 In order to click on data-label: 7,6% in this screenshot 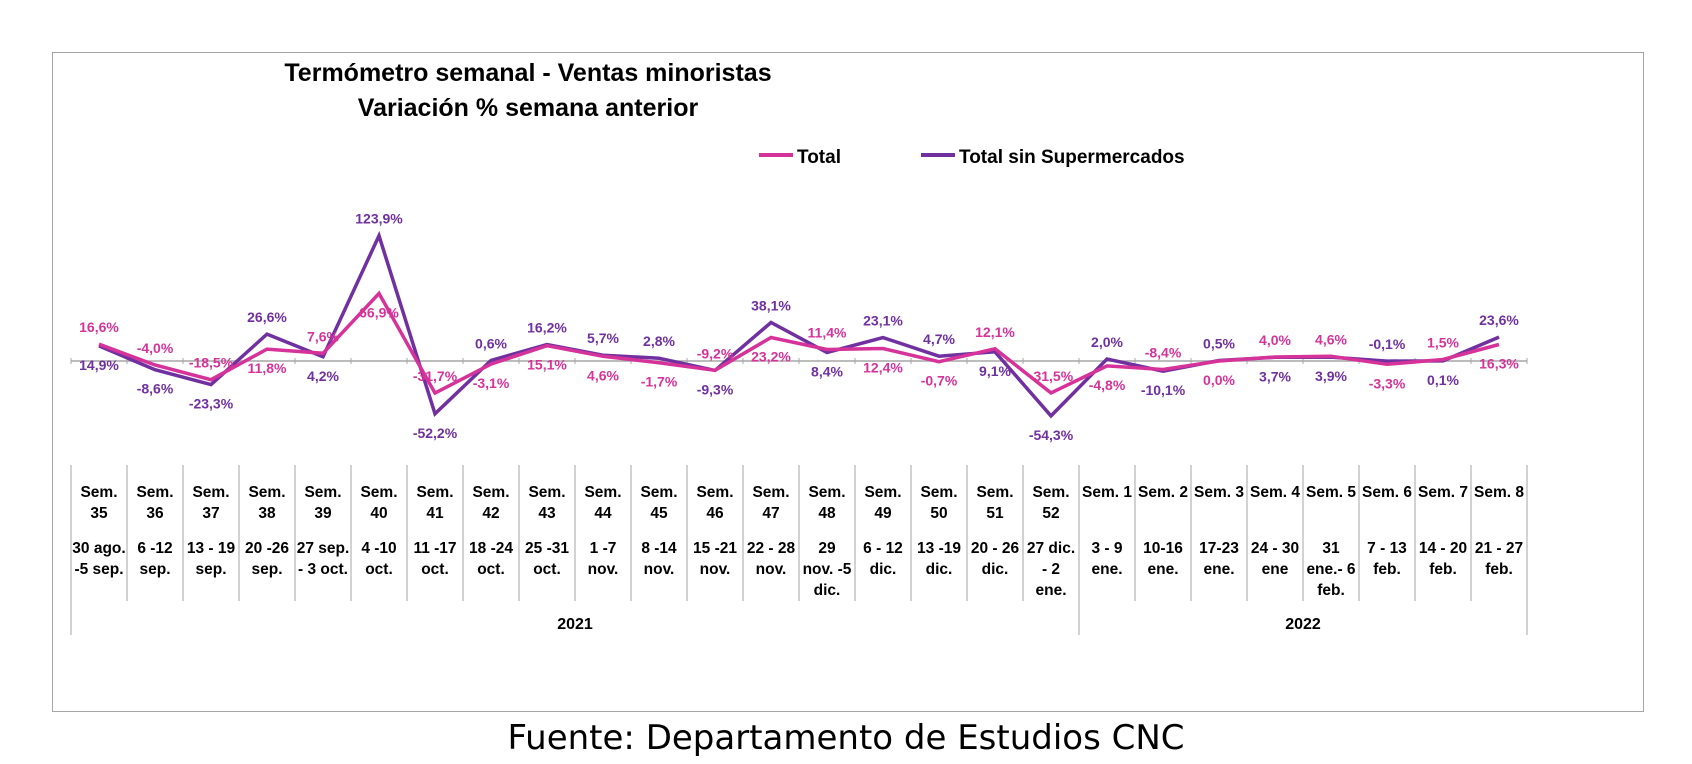, I will do `click(323, 336)`.